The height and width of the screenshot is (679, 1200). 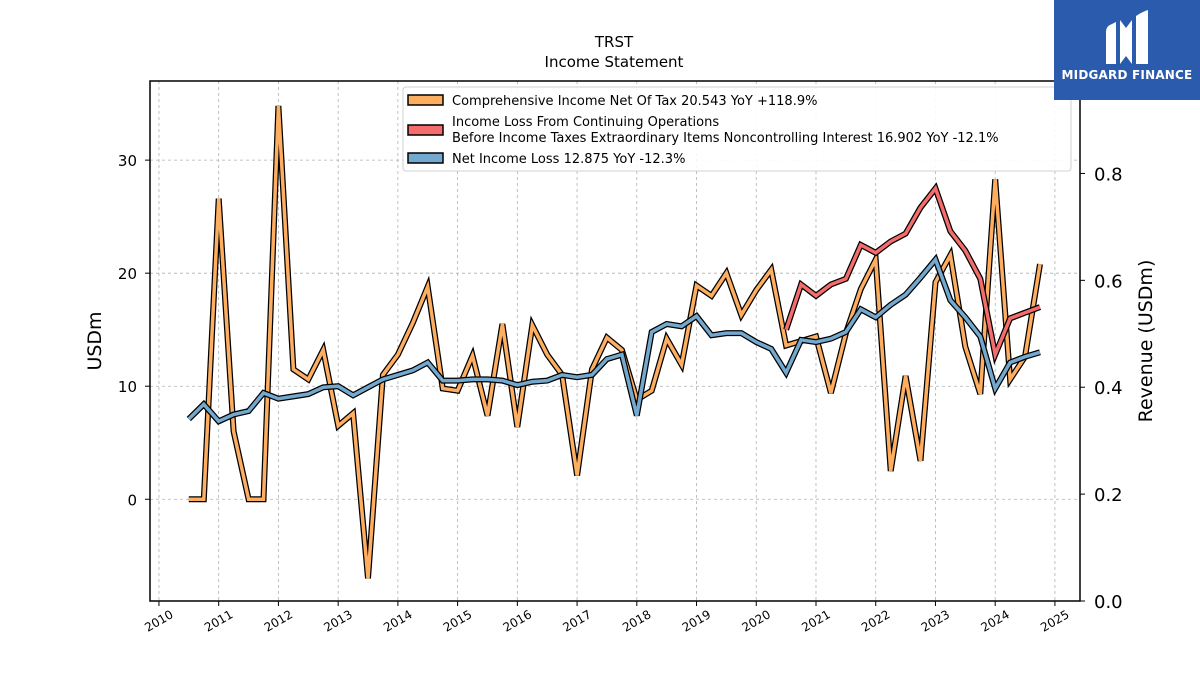 What do you see at coordinates (127, 387) in the screenshot?
I see `y-tick-label: 10` at bounding box center [127, 387].